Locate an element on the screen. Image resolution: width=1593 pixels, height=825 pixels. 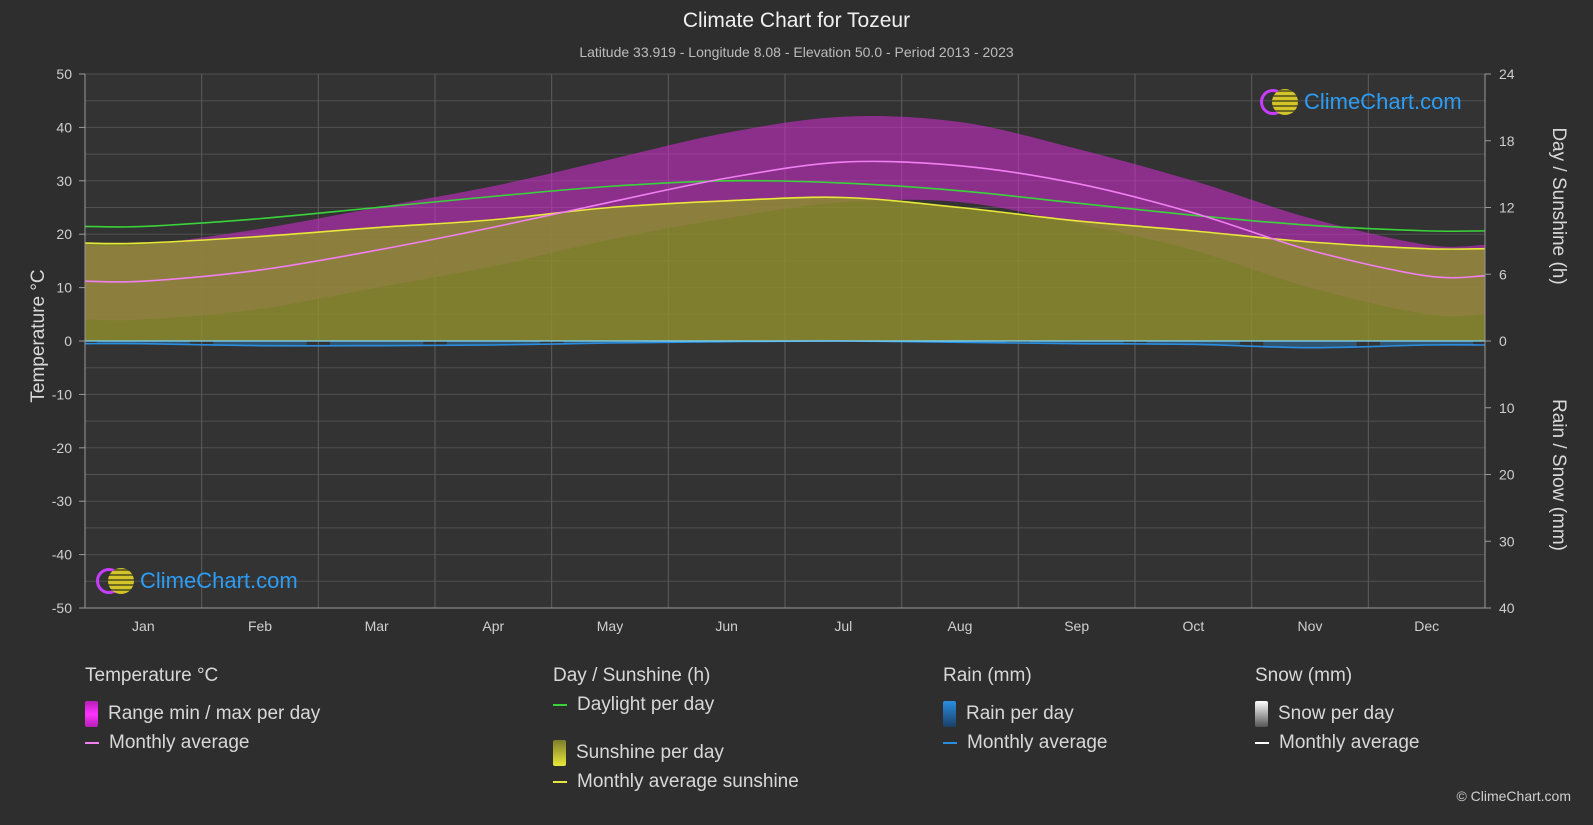
month-tick-label: Jul is located at coordinates (843, 626).